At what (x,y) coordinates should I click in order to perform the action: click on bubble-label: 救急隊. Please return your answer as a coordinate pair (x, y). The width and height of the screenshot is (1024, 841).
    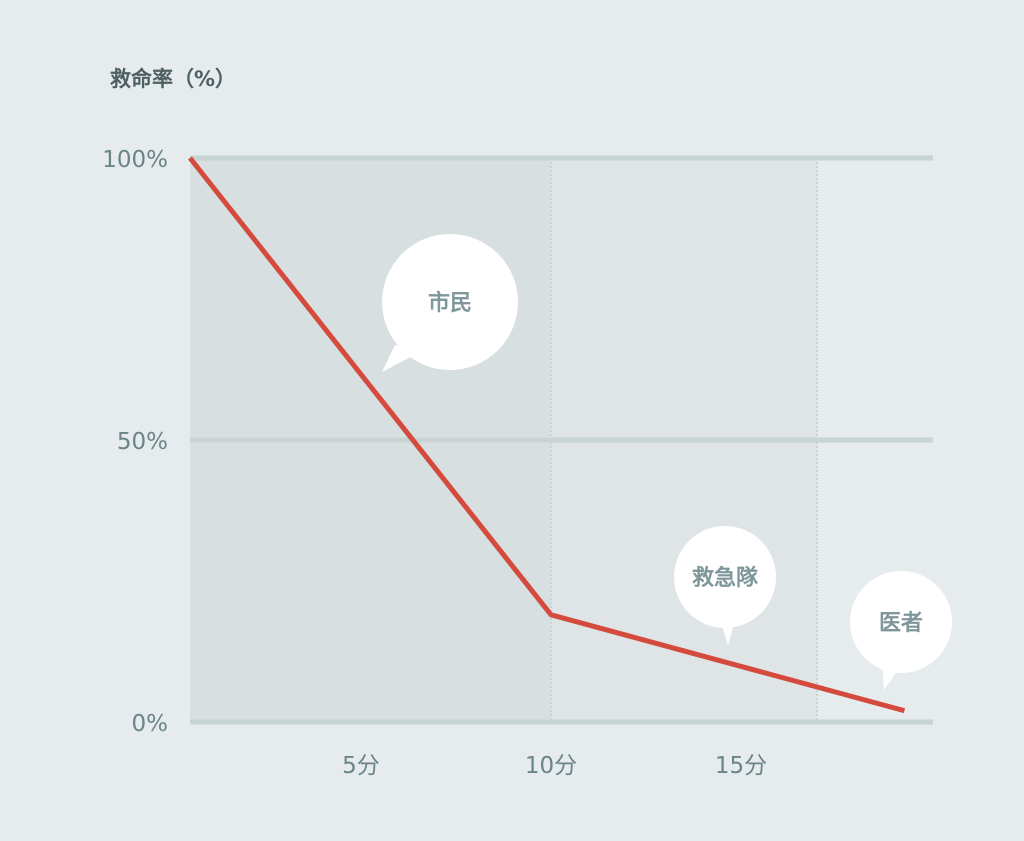
    Looking at the image, I should click on (725, 578).